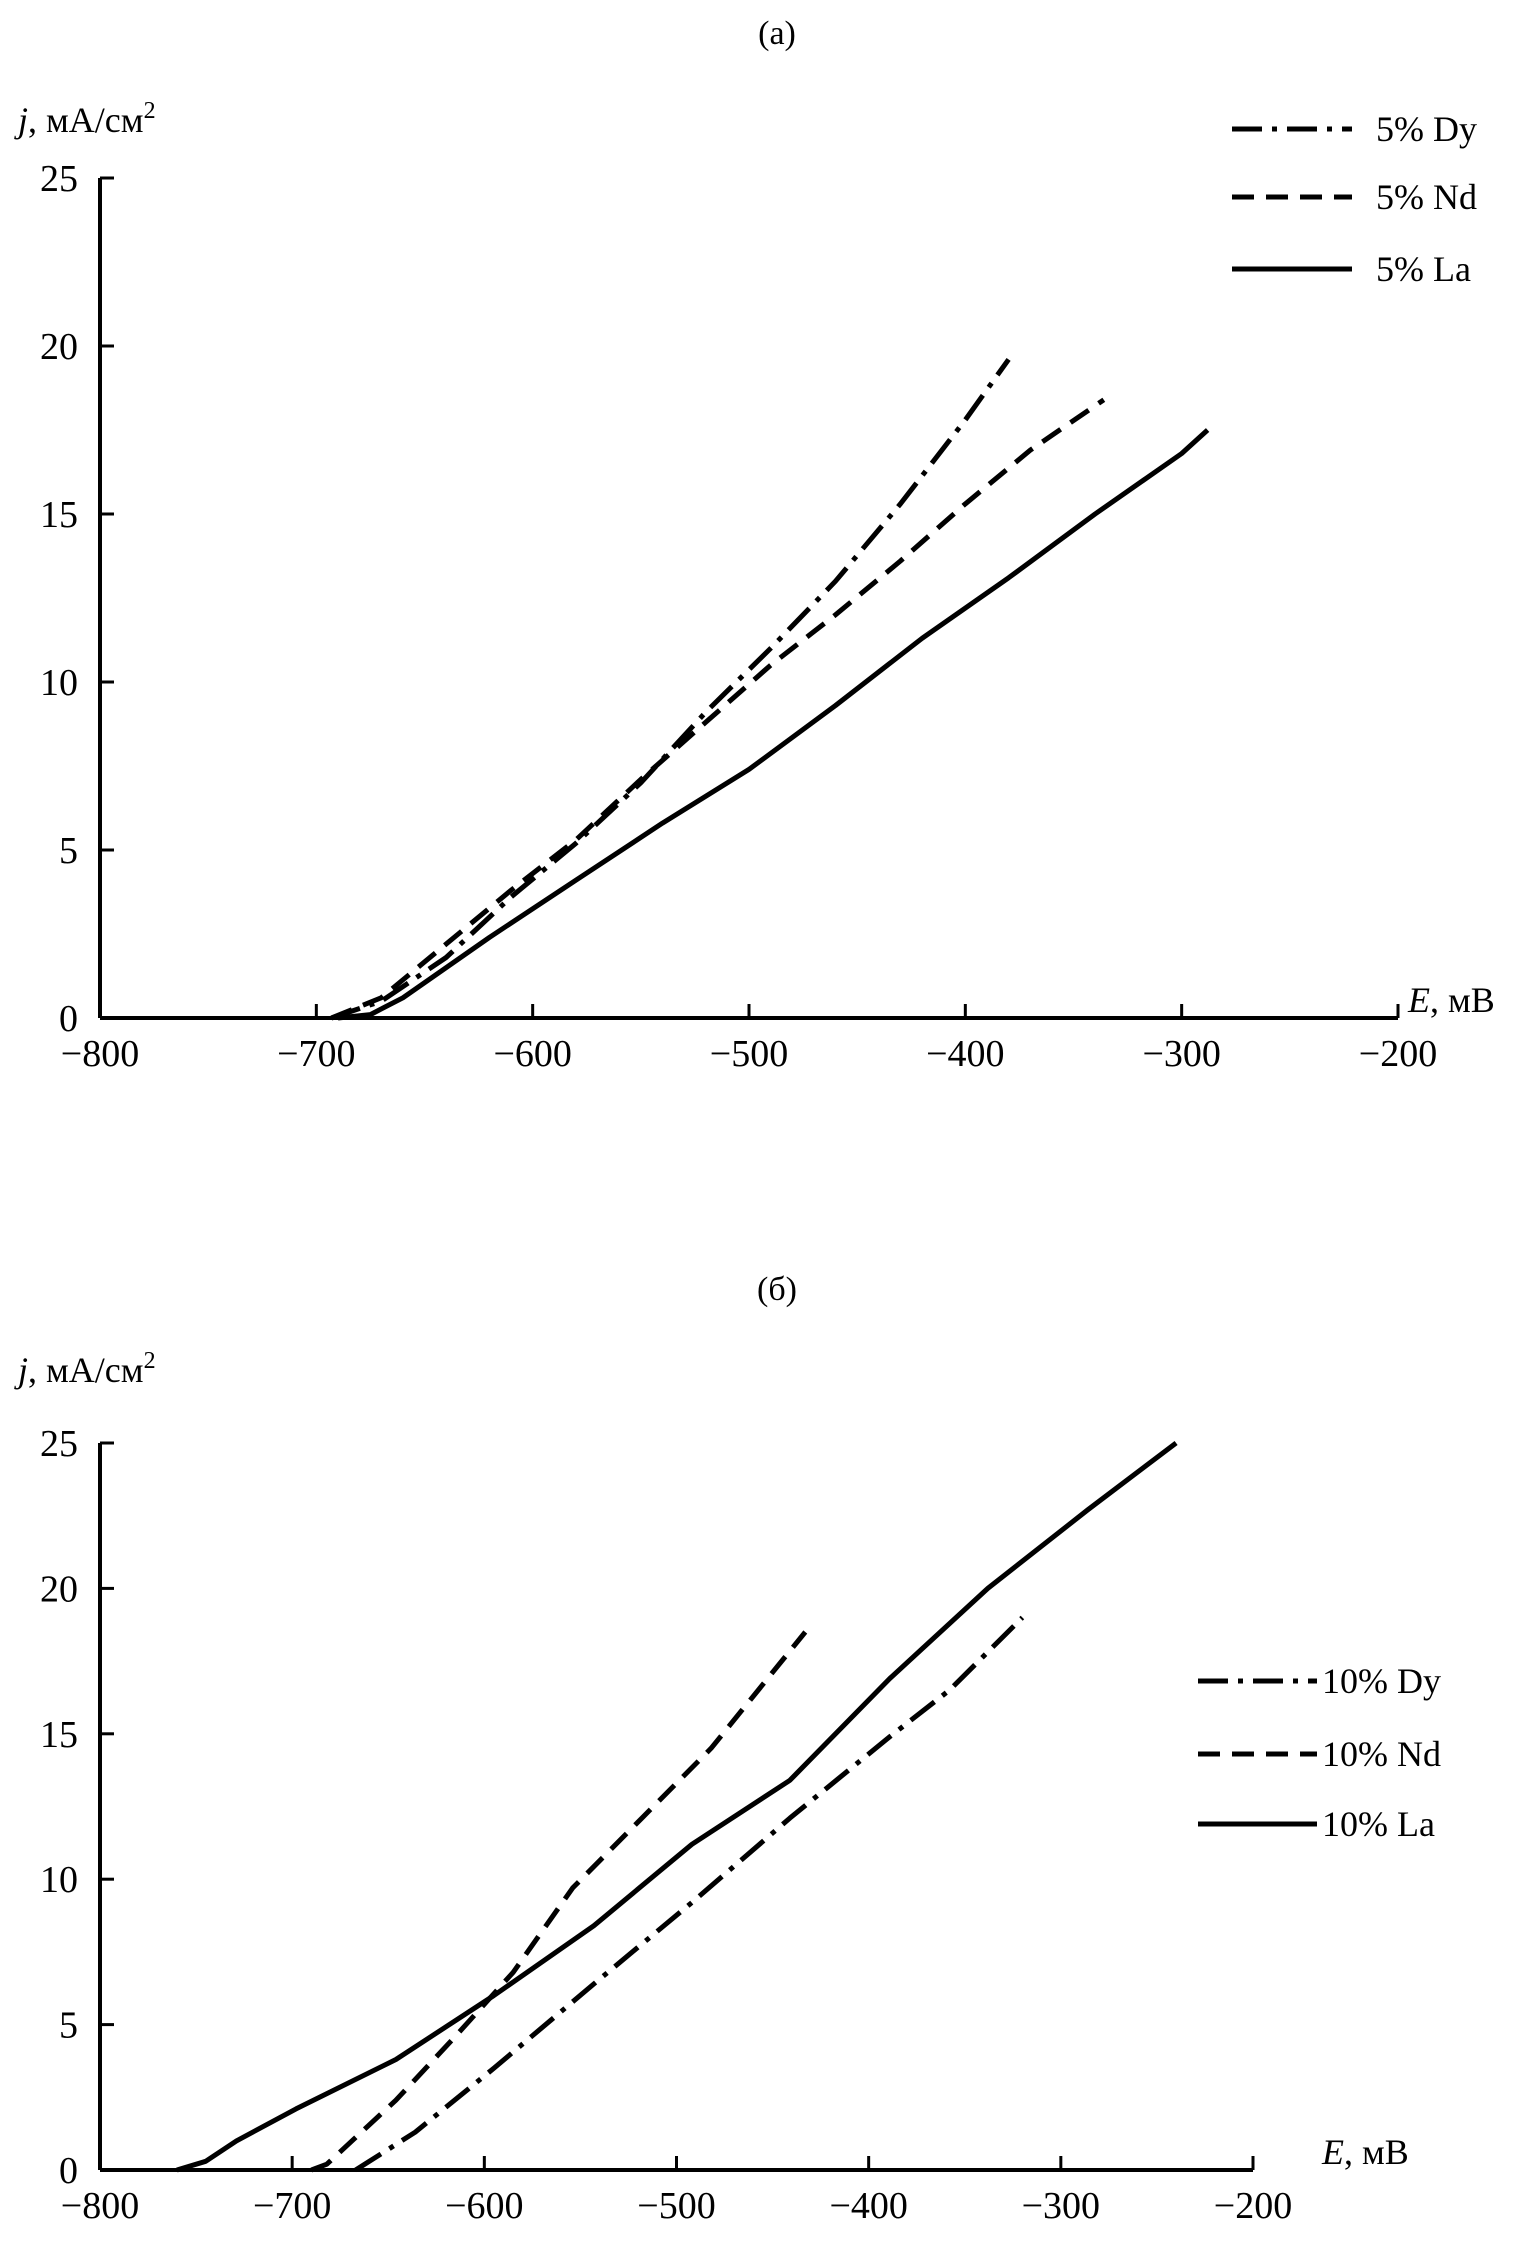 This screenshot has height=2252, width=1535. What do you see at coordinates (777, 33) in the screenshot?
I see `chart-title: (a)` at bounding box center [777, 33].